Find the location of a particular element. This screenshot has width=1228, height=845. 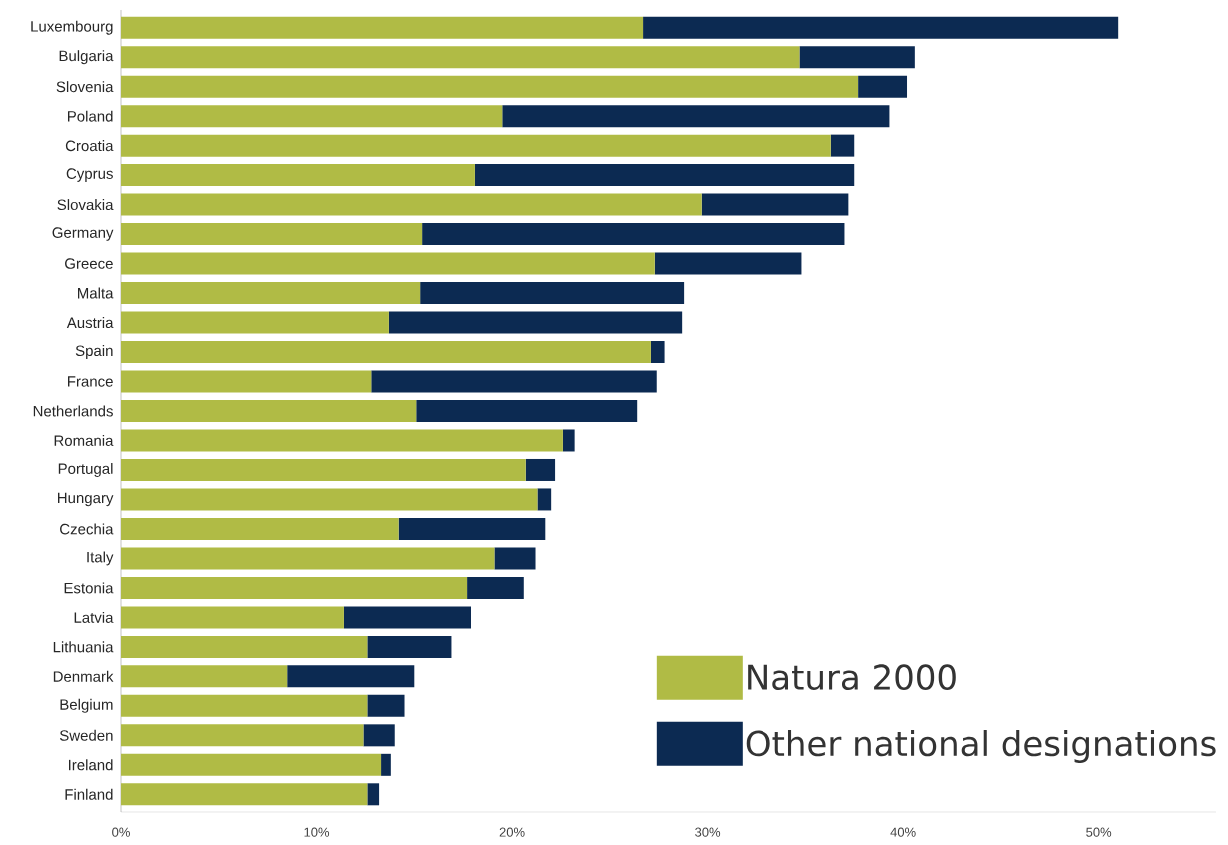

y-tick-label: France is located at coordinates (90, 381).